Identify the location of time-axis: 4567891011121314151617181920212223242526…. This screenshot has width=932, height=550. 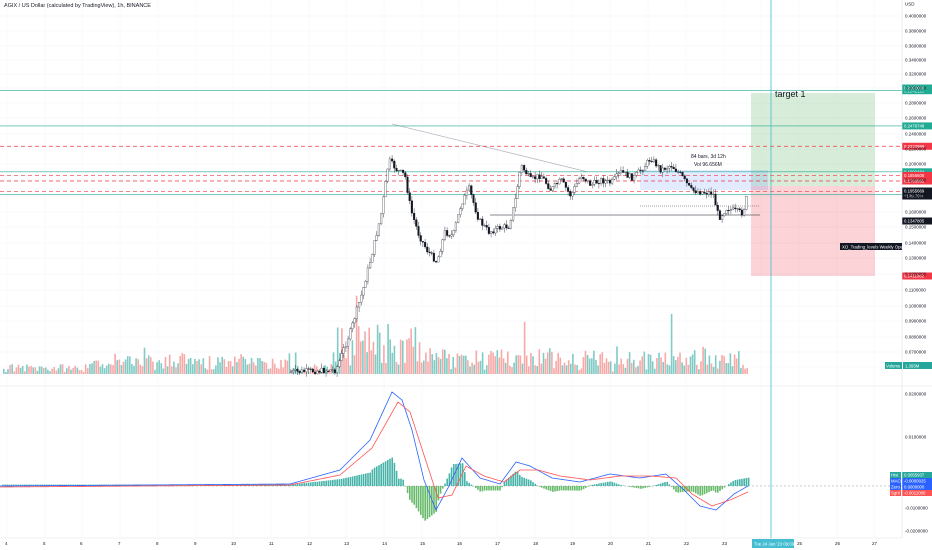
(441, 543).